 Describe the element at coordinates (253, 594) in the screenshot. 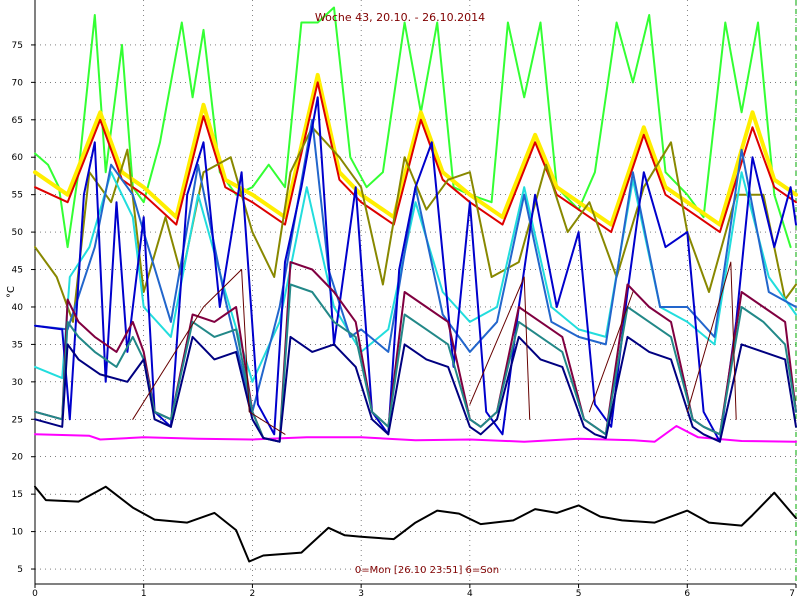

I see `x-tick-label: 2` at that location.